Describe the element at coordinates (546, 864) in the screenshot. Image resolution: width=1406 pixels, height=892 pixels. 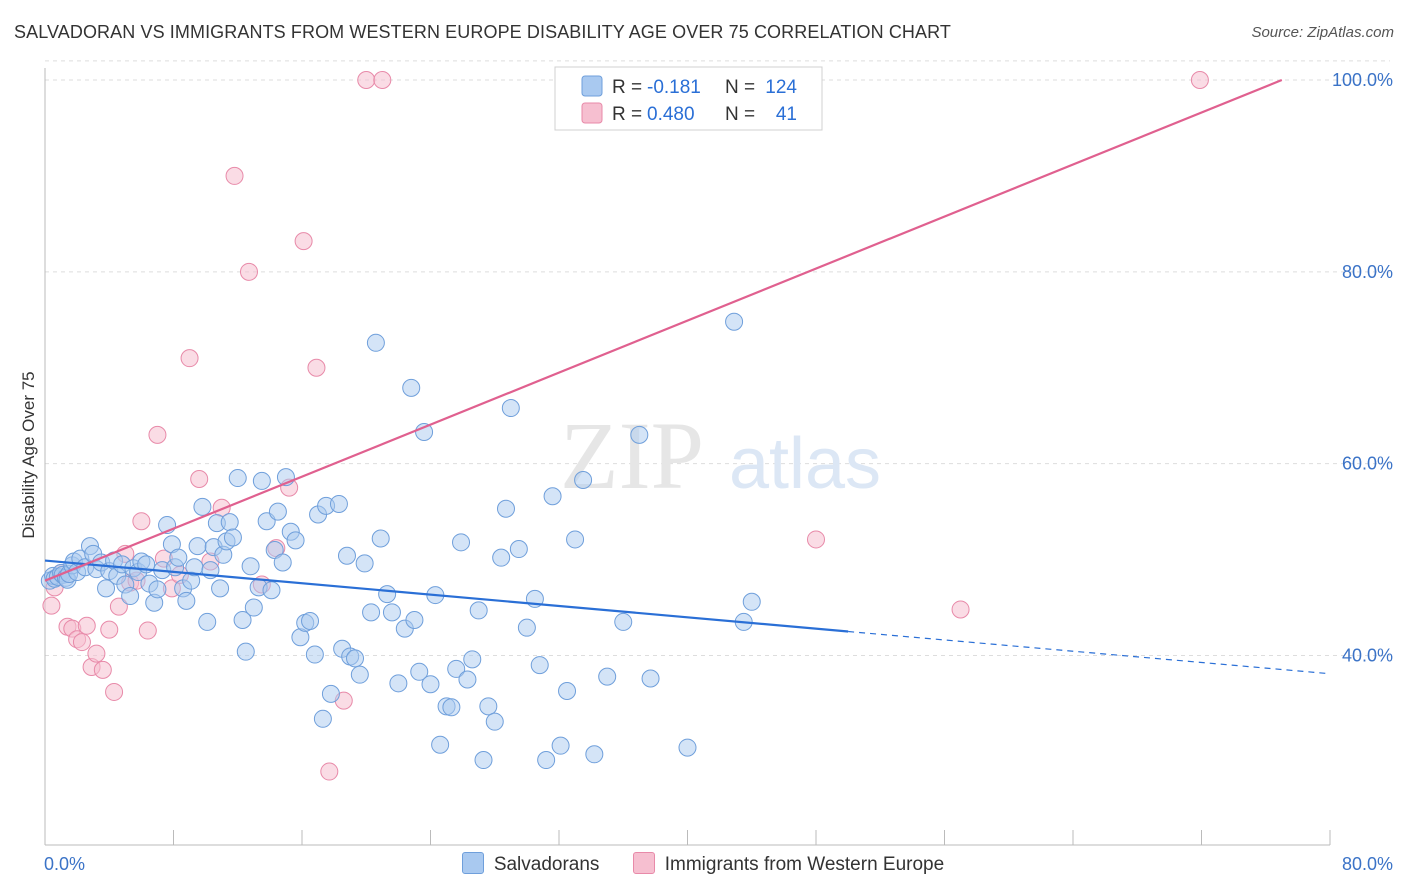
I see `legend-label-salvadorans: Salvadorans` at that location.